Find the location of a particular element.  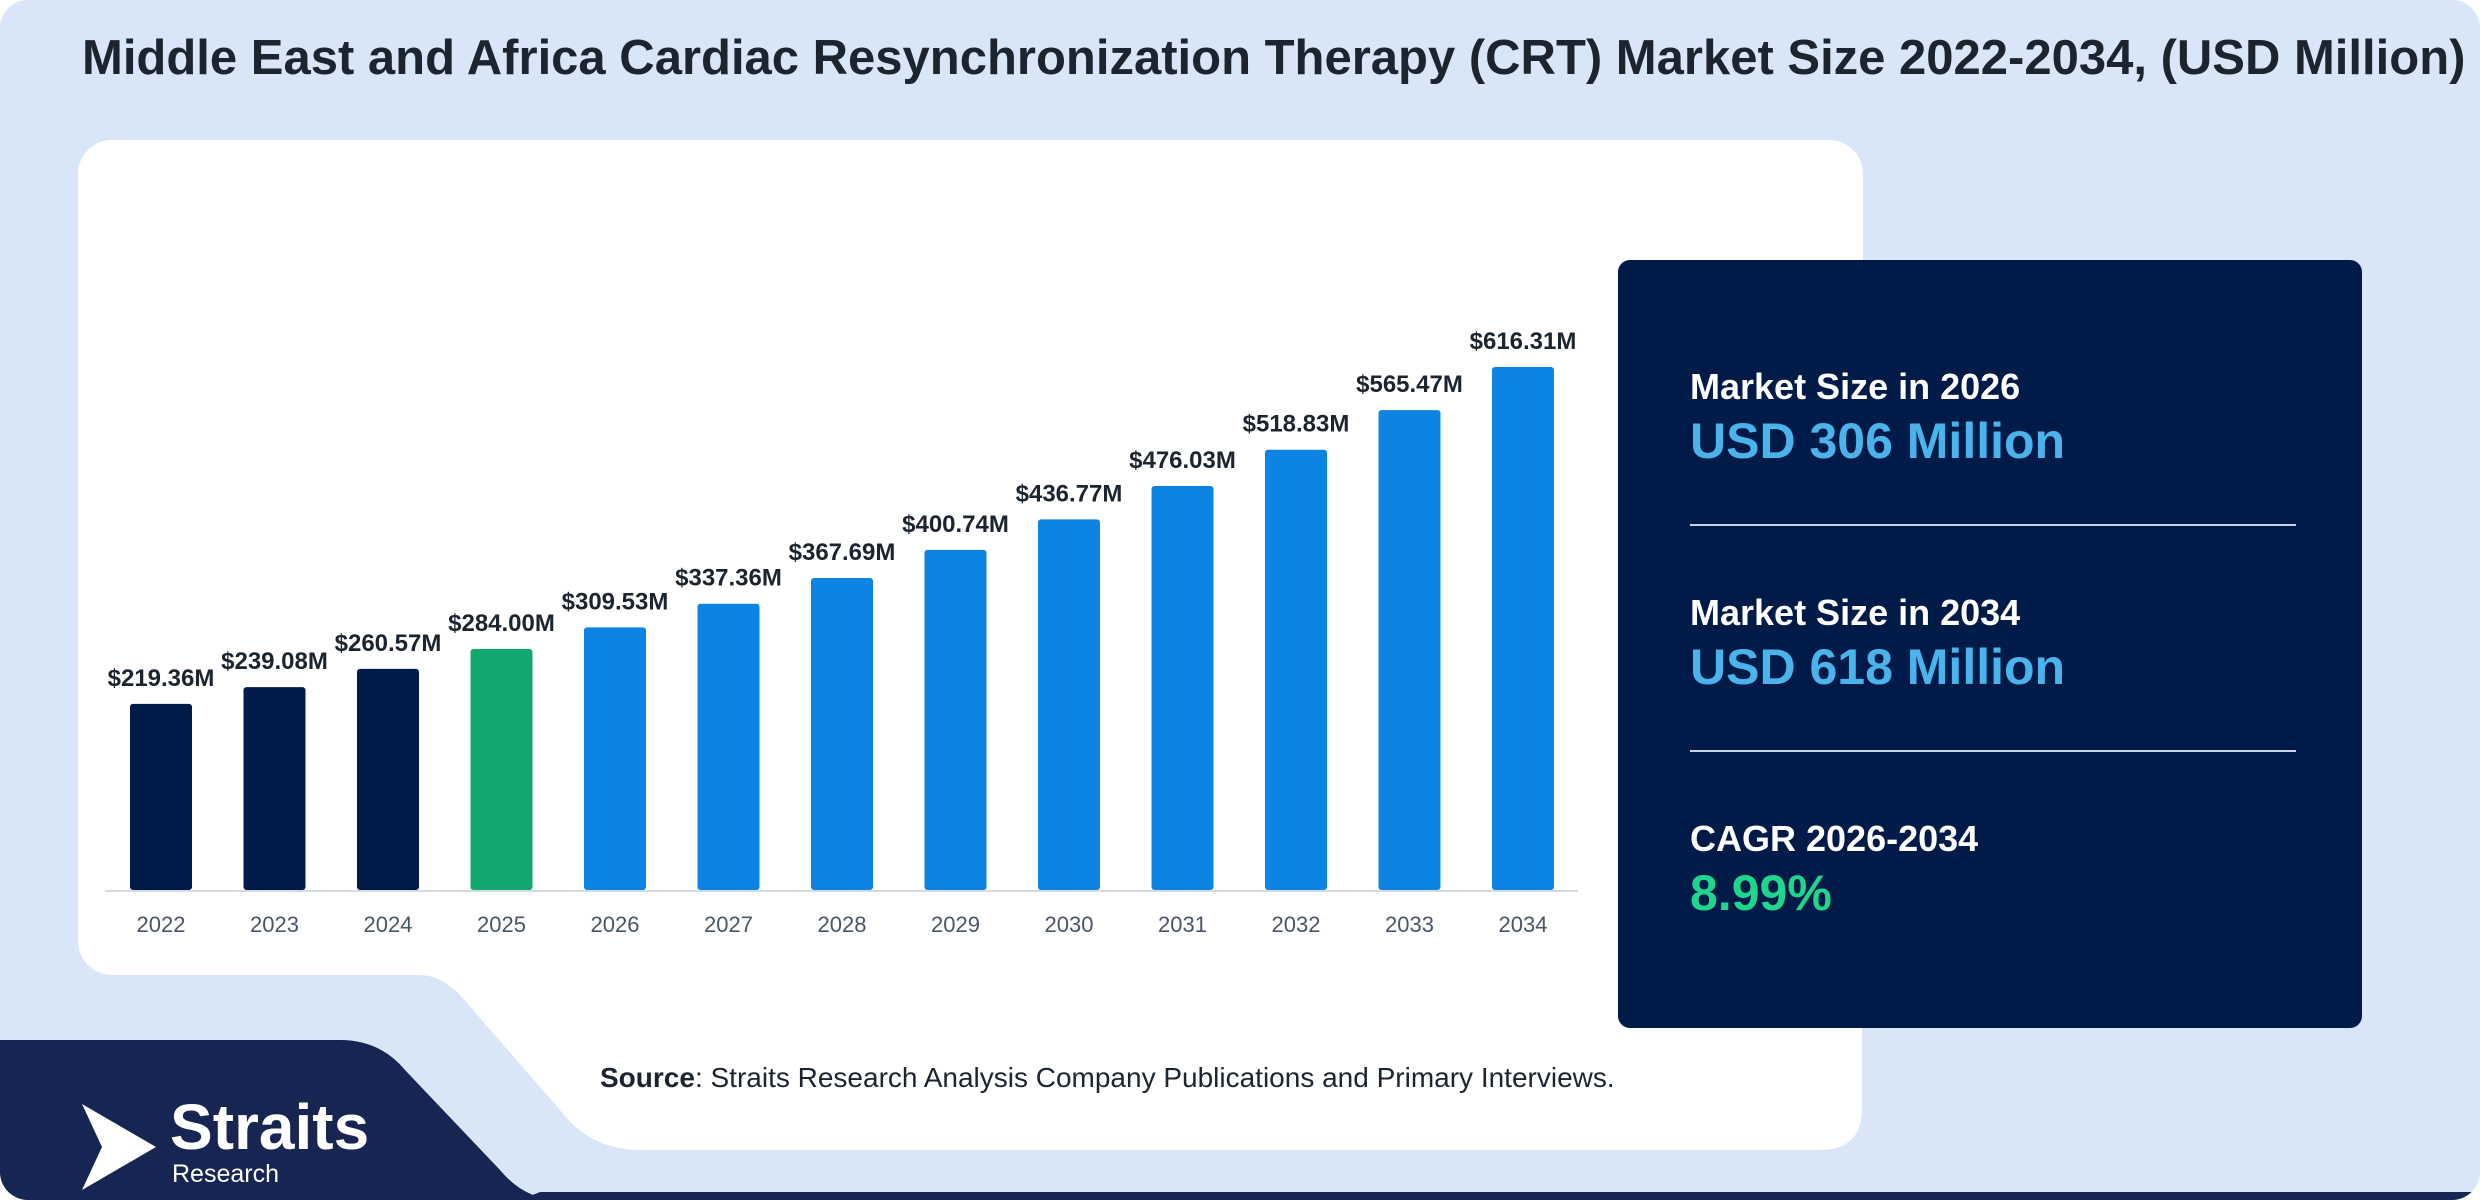

stat-market-size-2034: Market Size in 2034 USD 618 Million is located at coordinates (1877, 644).